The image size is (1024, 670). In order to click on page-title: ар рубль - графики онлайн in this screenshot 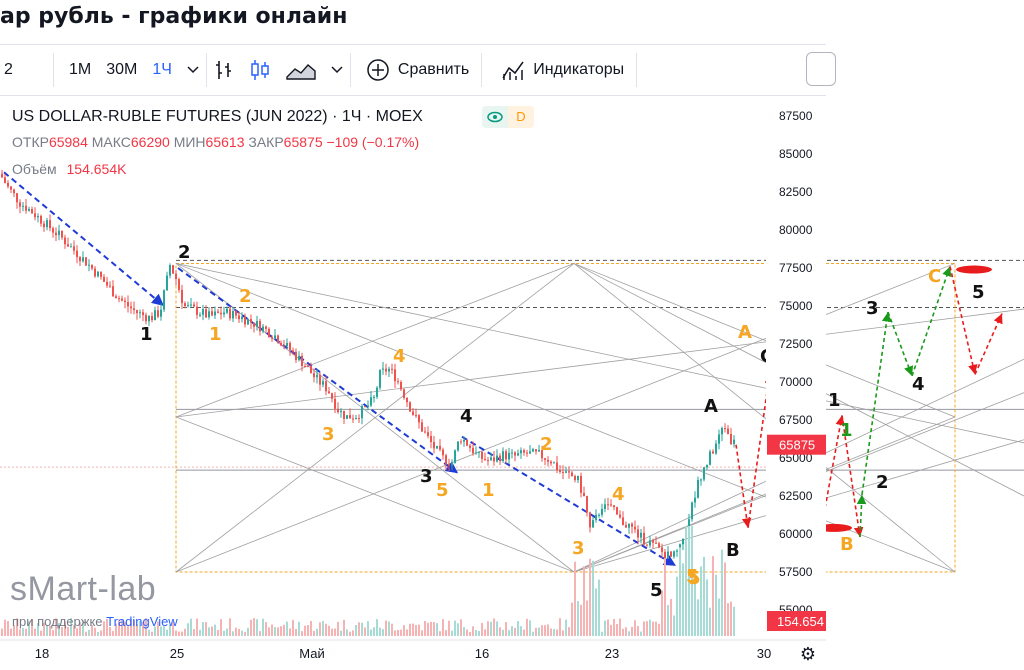, I will do `click(174, 16)`.